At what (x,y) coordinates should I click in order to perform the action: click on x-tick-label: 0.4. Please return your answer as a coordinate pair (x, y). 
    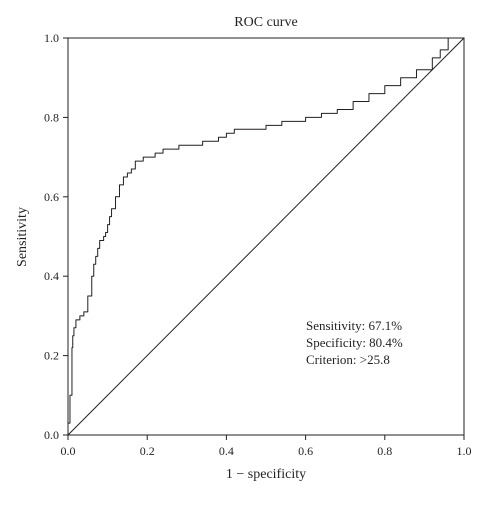
    Looking at the image, I should click on (226, 451).